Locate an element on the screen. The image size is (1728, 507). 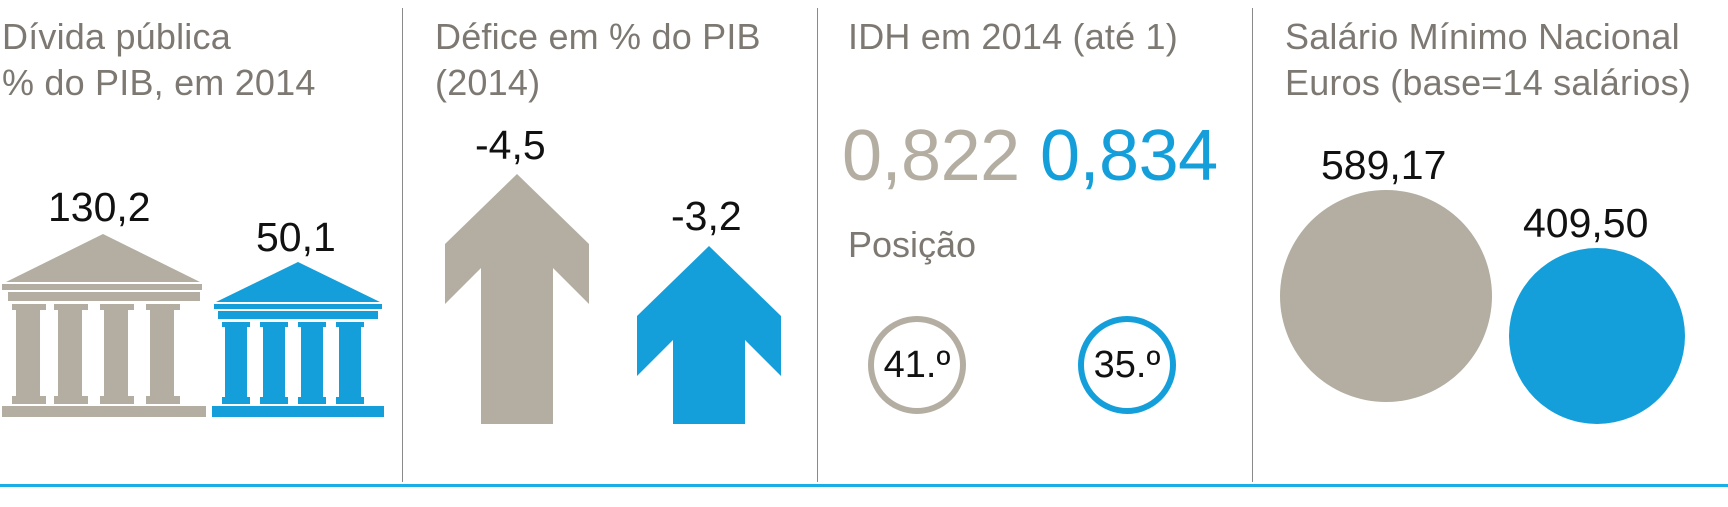
hdi-title-line1: IDH em 2014 (até 1) is located at coordinates (1013, 36).